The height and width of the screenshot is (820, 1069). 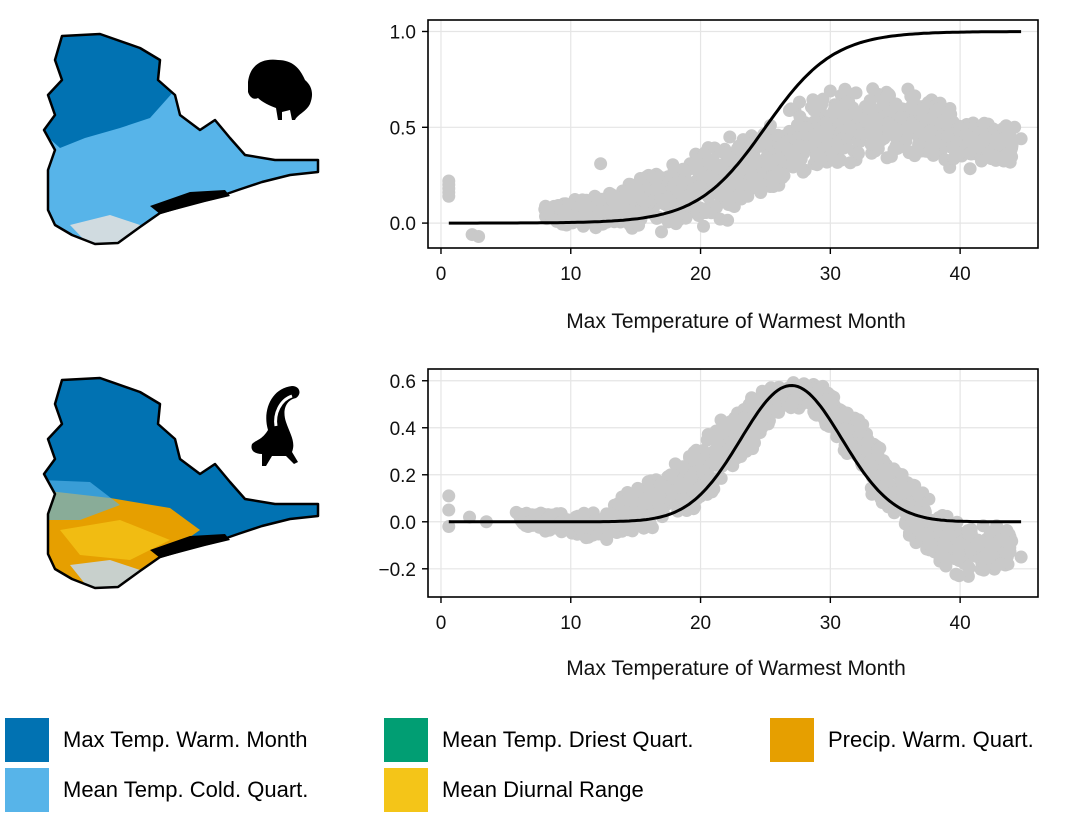 I want to click on legend-item-max-temp-warm-month: Max Temp. Warm. Month, so click(x=156, y=740).